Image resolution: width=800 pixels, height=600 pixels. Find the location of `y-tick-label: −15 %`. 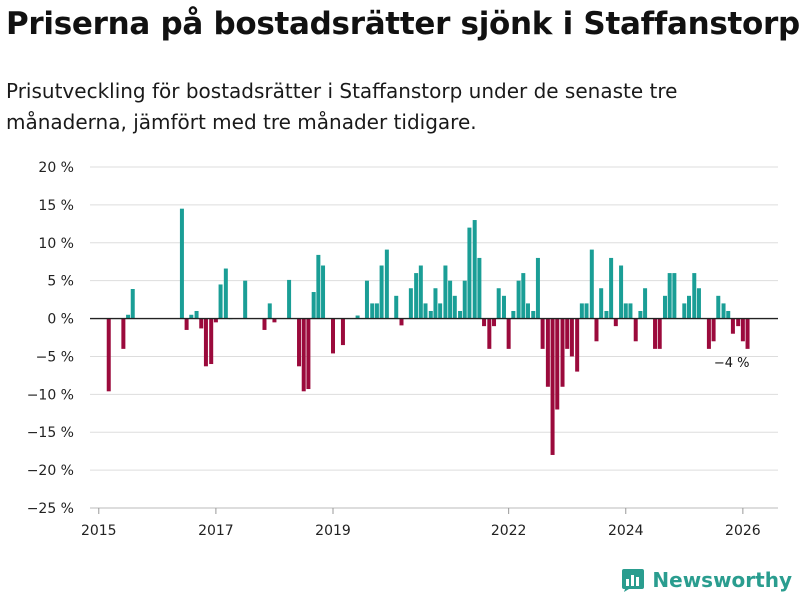

y-tick-label: −15 % is located at coordinates (50, 433).